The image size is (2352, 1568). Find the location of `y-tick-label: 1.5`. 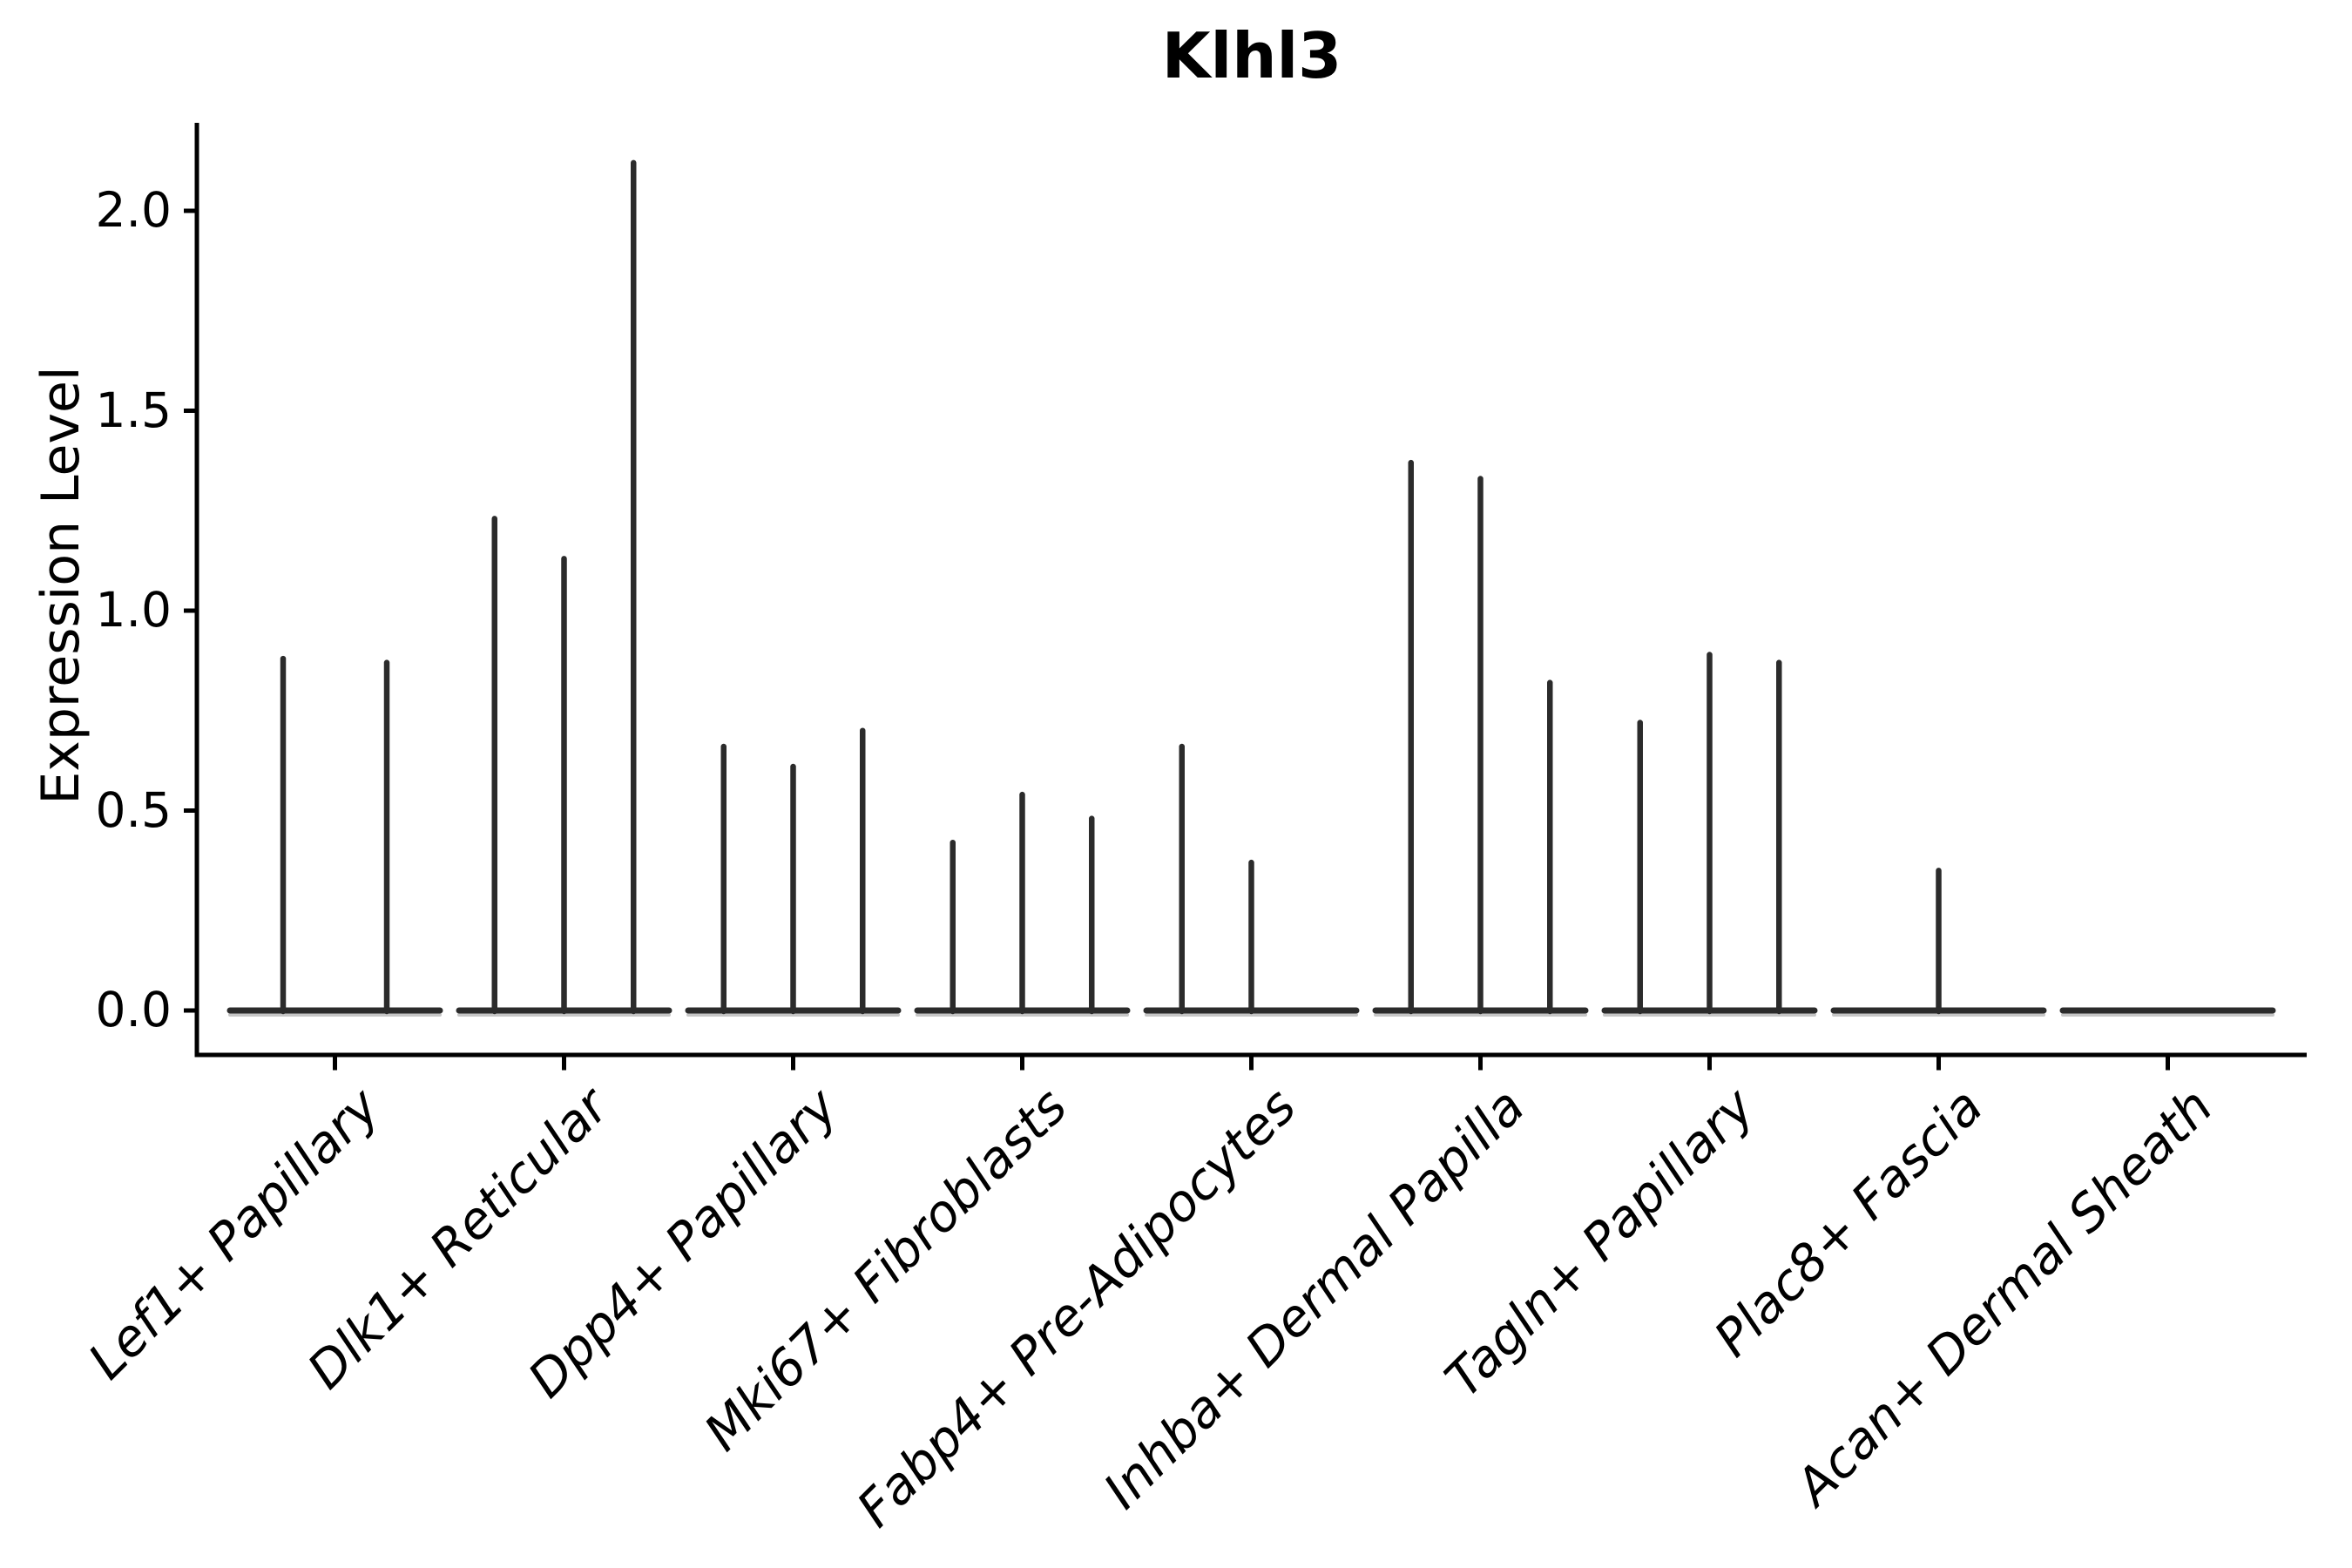

y-tick-label: 1.5 is located at coordinates (134, 410).